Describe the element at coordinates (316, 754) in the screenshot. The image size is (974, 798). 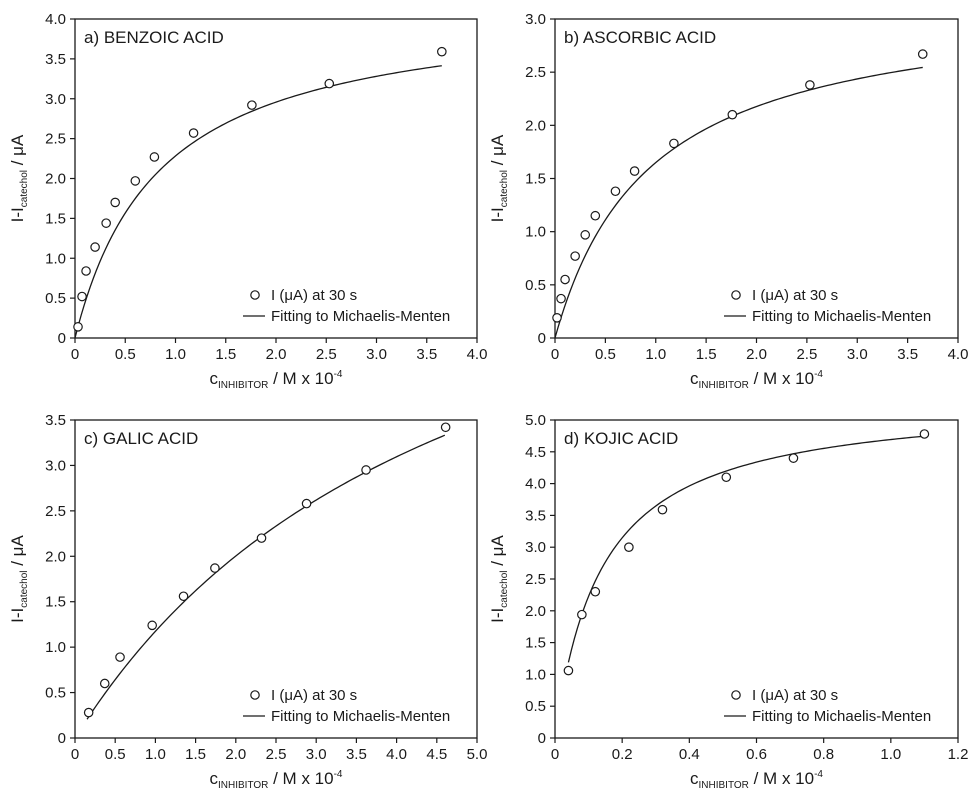
I see `x-tick-label: 3.0` at that location.